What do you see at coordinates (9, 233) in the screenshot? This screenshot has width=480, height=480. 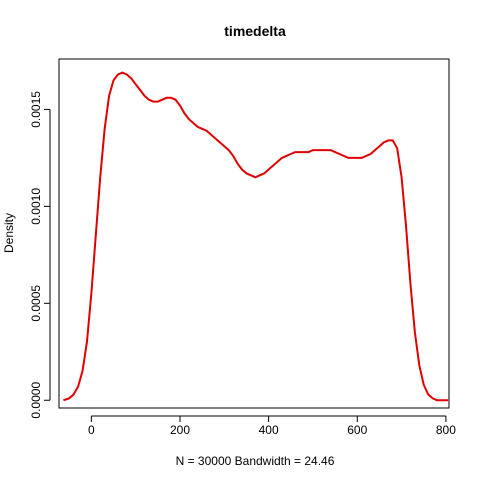 I see `y-axis-label: Density` at bounding box center [9, 233].